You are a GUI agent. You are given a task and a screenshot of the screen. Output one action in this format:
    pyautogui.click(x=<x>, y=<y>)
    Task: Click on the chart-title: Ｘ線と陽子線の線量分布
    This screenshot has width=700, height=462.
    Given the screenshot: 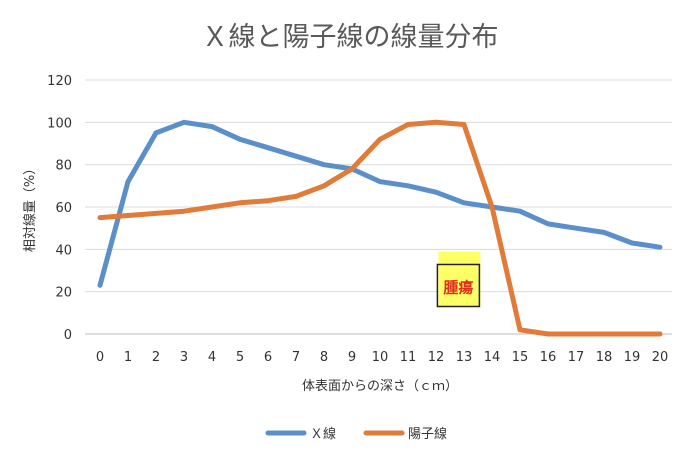 What is the action you would take?
    pyautogui.click(x=350, y=37)
    